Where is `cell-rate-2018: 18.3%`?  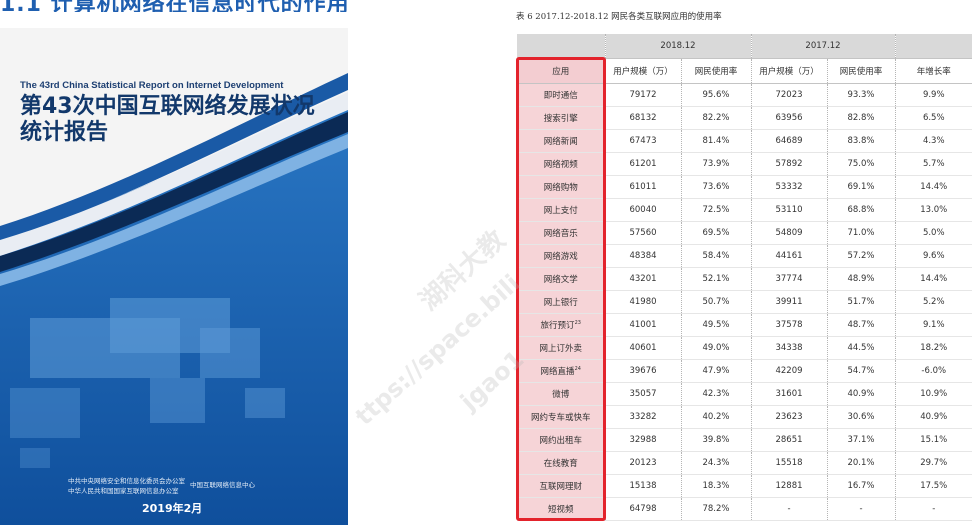 cell-rate-2018: 18.3% is located at coordinates (715, 486).